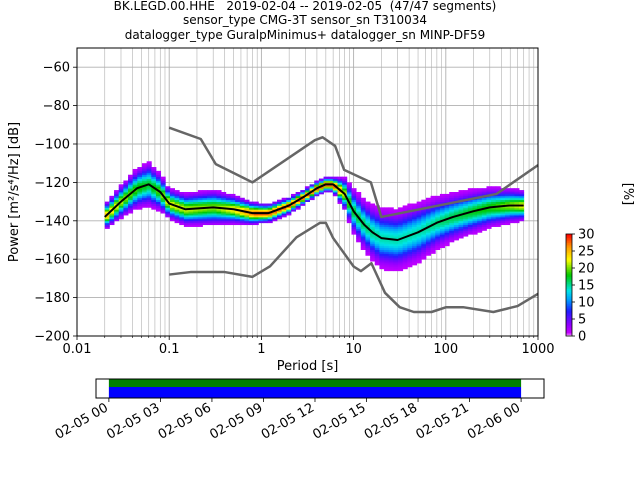 This screenshot has height=484, width=640. What do you see at coordinates (627, 194) in the screenshot?
I see `colorbar-label: [%]` at bounding box center [627, 194].